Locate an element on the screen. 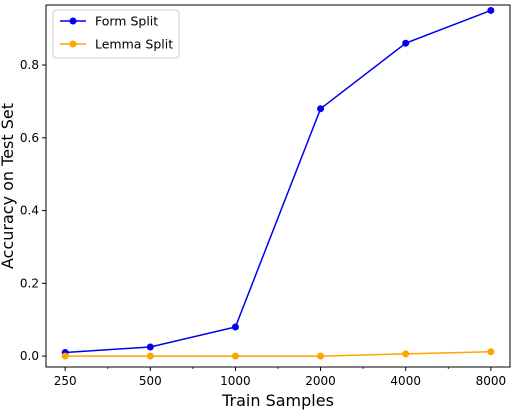 The image size is (514, 410). y-tick-label: 0.0 is located at coordinates (29, 356).